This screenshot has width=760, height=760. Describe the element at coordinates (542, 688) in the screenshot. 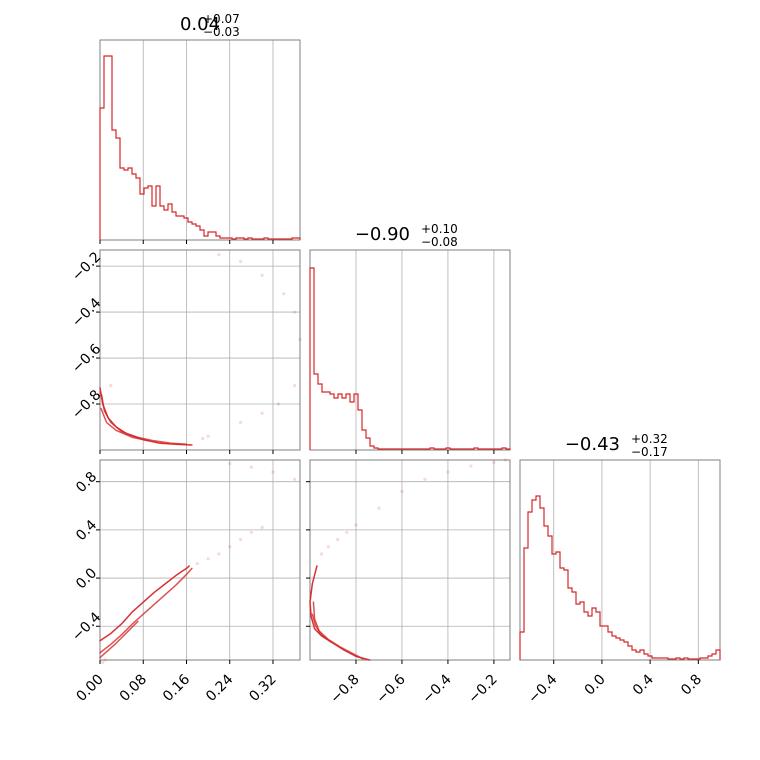

I see `x-tick-label-3-1: −0.4` at that location.